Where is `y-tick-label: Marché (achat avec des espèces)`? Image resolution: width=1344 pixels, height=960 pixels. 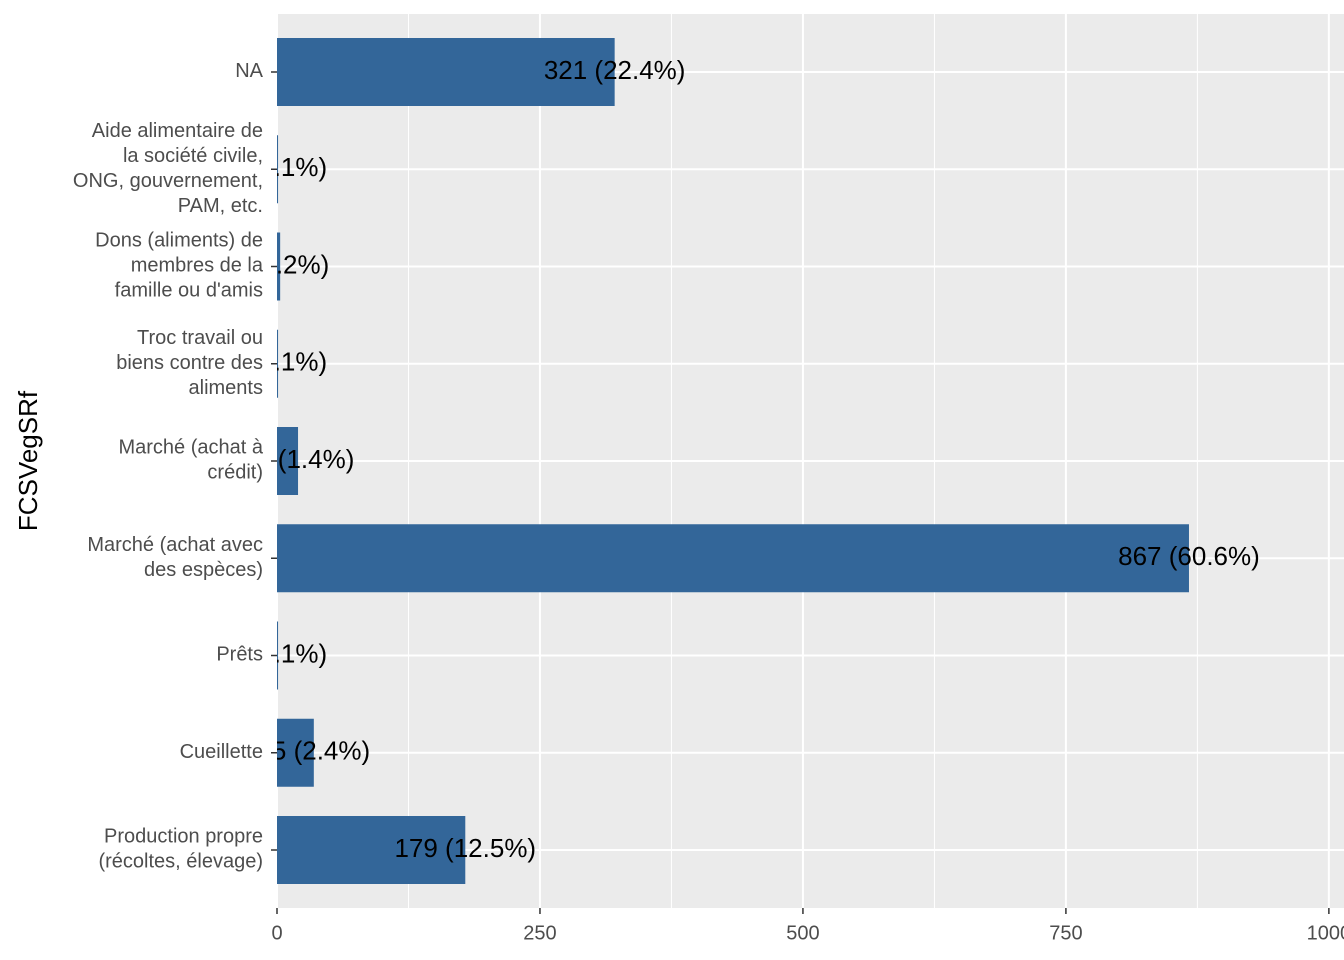
y-tick-label: Marché (achat avec des espèces) is located at coordinates (175, 557).